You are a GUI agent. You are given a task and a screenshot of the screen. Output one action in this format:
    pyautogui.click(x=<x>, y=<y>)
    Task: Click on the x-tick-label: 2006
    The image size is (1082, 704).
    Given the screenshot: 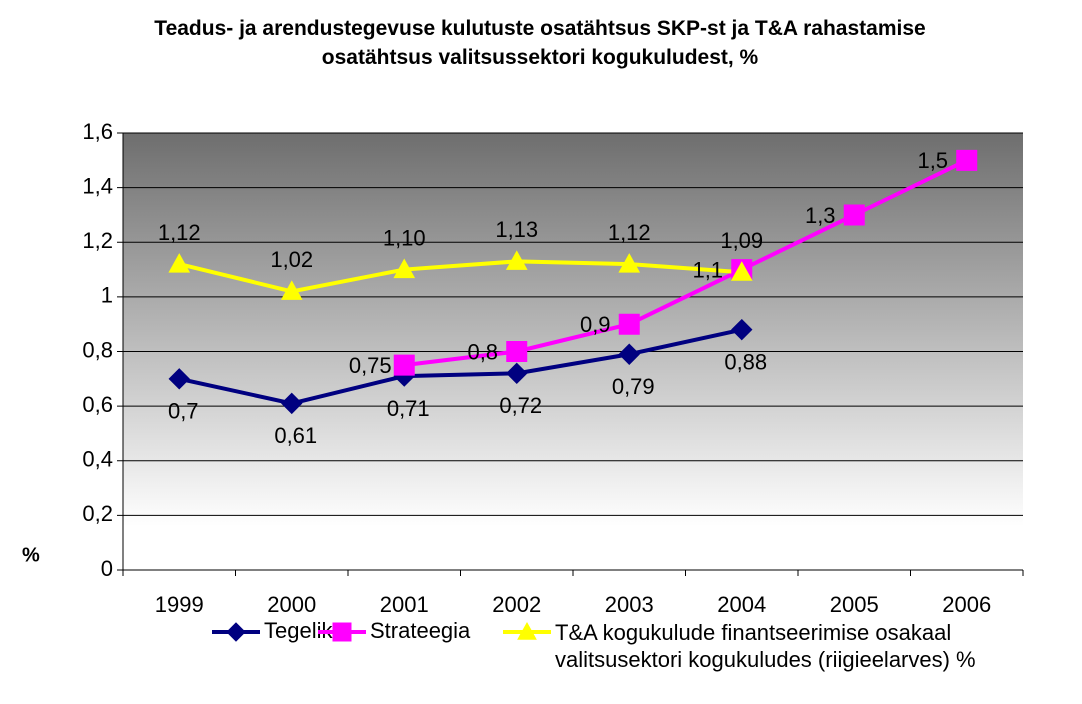 What is the action you would take?
    pyautogui.click(x=966, y=604)
    